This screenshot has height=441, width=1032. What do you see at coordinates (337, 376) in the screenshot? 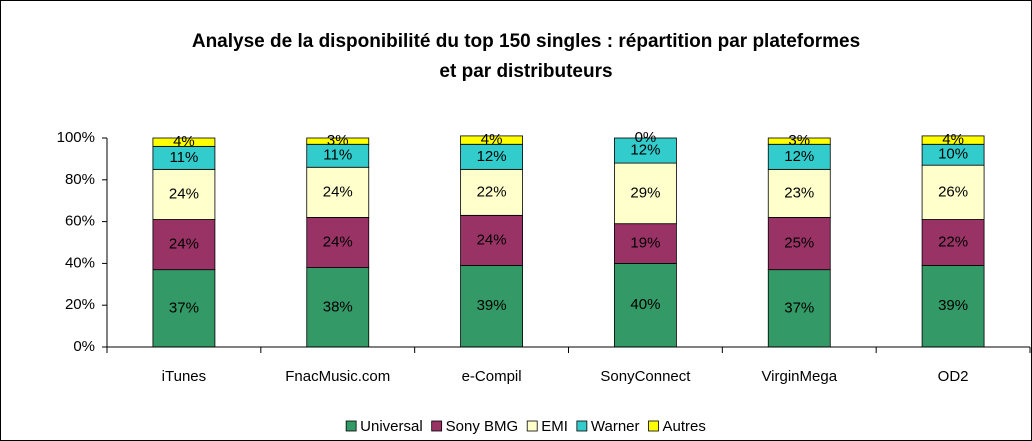
I see `x-tick-label: FnacMusic.com` at bounding box center [337, 376].